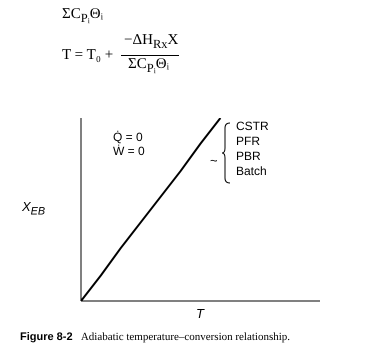 The image size is (365, 357). Describe the element at coordinates (185, 337) in the screenshot. I see `text: Adiabatic temperature–conversion relationship.` at that location.